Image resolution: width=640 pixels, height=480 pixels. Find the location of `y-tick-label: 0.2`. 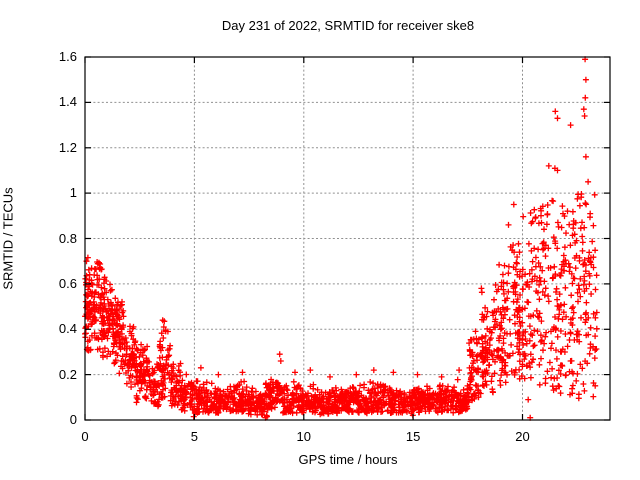

y-tick-label: 0.2 is located at coordinates (67, 374).